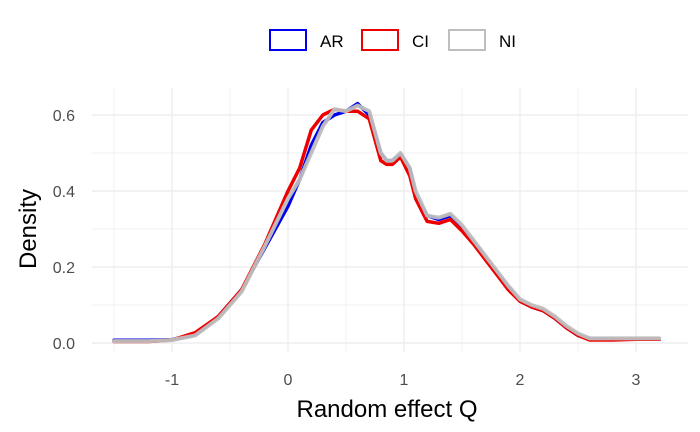 The image size is (700, 432). What do you see at coordinates (404, 380) in the screenshot?
I see `x-tick-label: 1` at bounding box center [404, 380].